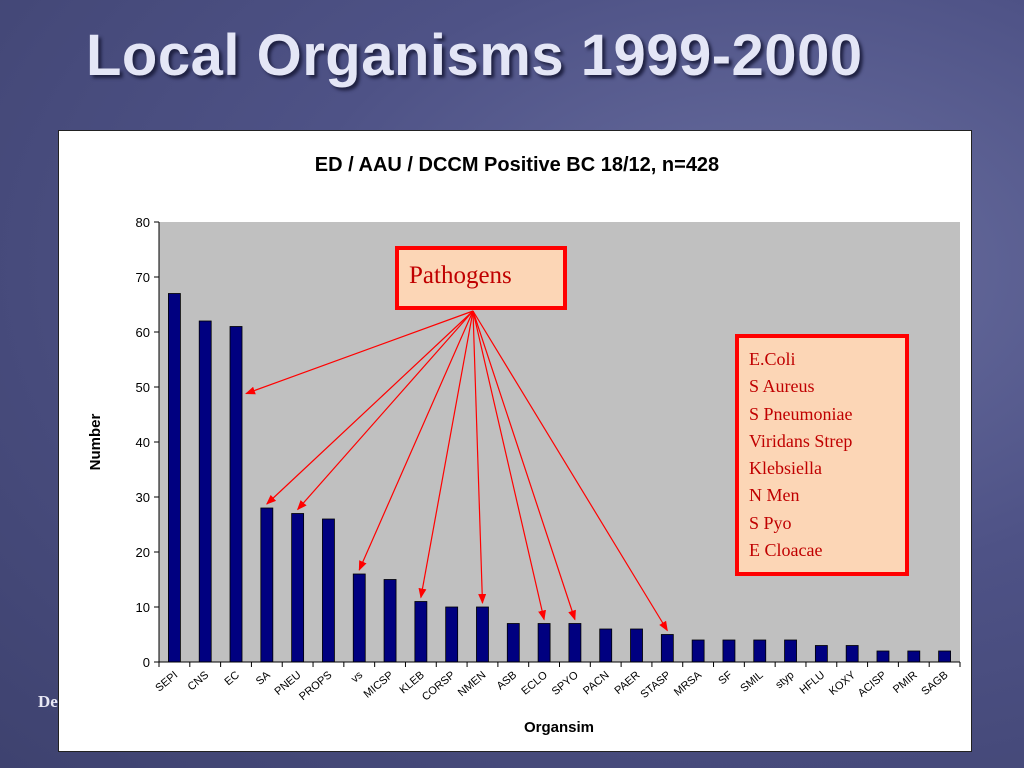  Describe the element at coordinates (944, 656) in the screenshot. I see `bar-sagb` at that location.